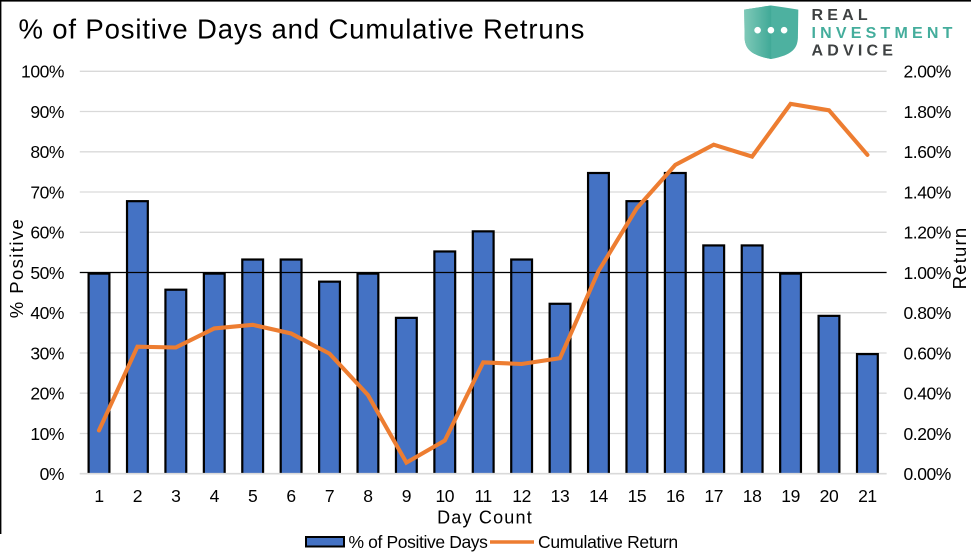 The width and height of the screenshot is (974, 556). I want to click on svg-text: Return, so click(959, 258).